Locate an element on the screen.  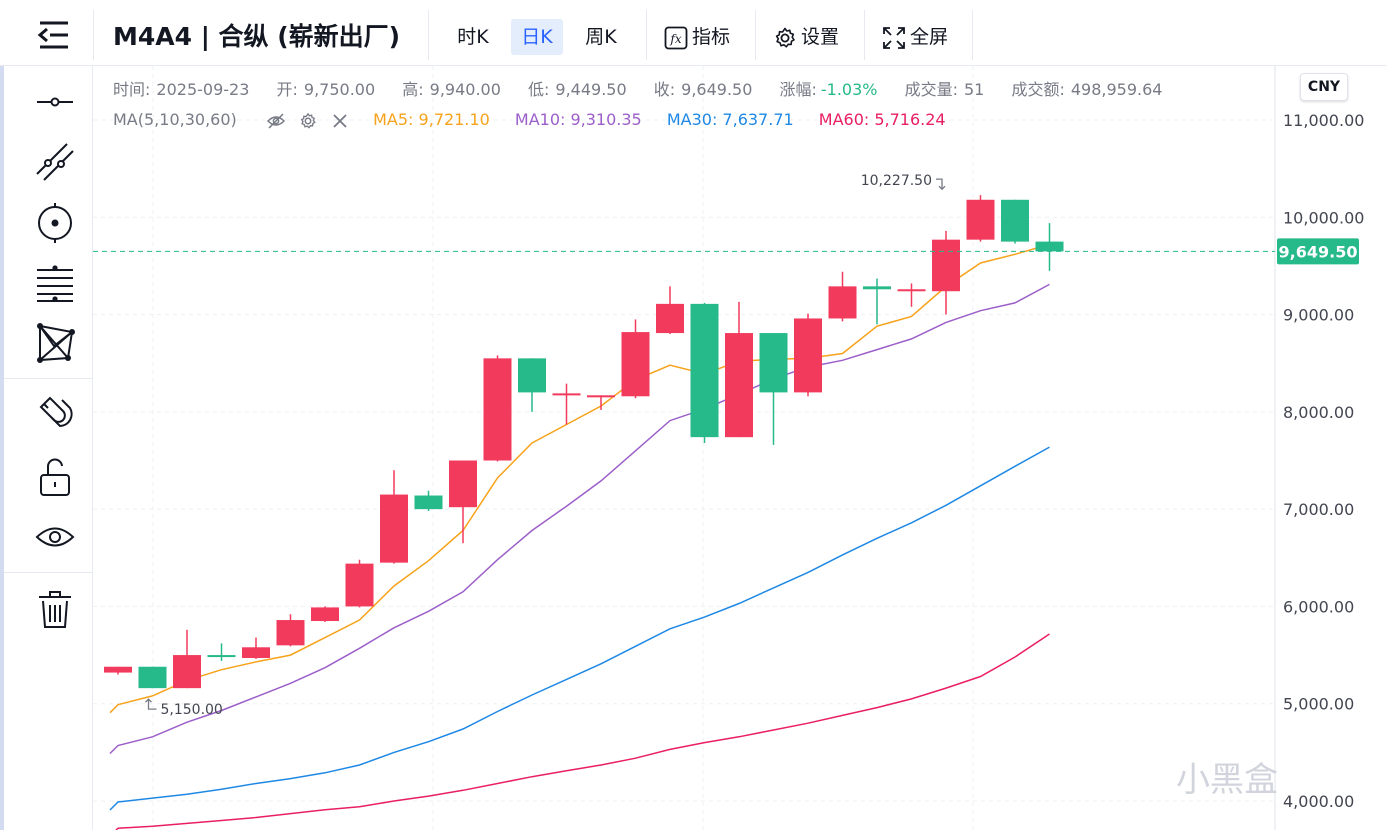
change-info: 涨幅: -1.03% is located at coordinates (828, 89).